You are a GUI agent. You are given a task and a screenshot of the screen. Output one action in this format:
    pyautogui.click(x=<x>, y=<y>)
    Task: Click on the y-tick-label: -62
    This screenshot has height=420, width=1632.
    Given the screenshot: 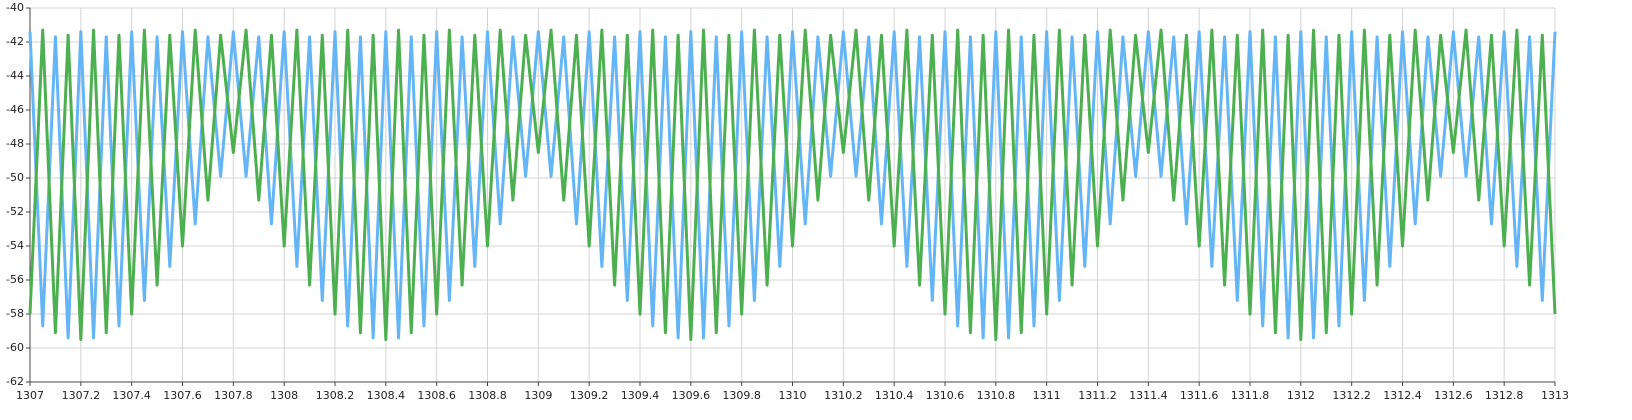 What is the action you would take?
    pyautogui.click(x=15, y=381)
    